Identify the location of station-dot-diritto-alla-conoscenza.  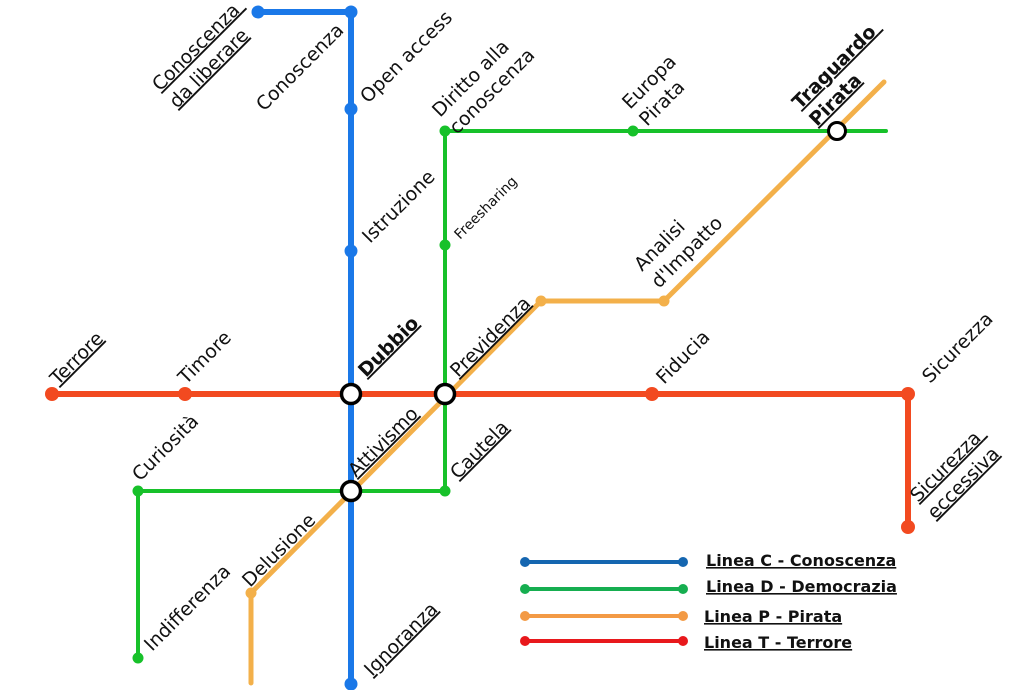
(445, 131).